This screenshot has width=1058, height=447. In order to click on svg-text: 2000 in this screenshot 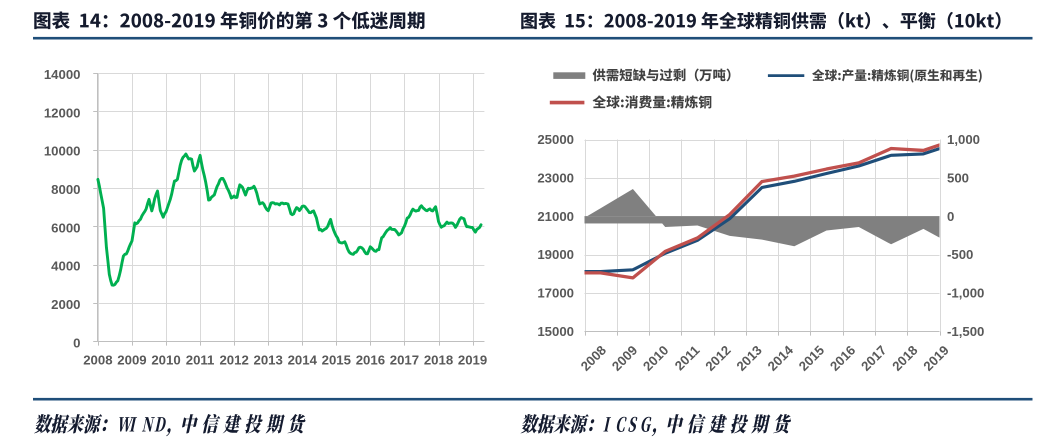, I will do `click(65, 304)`.